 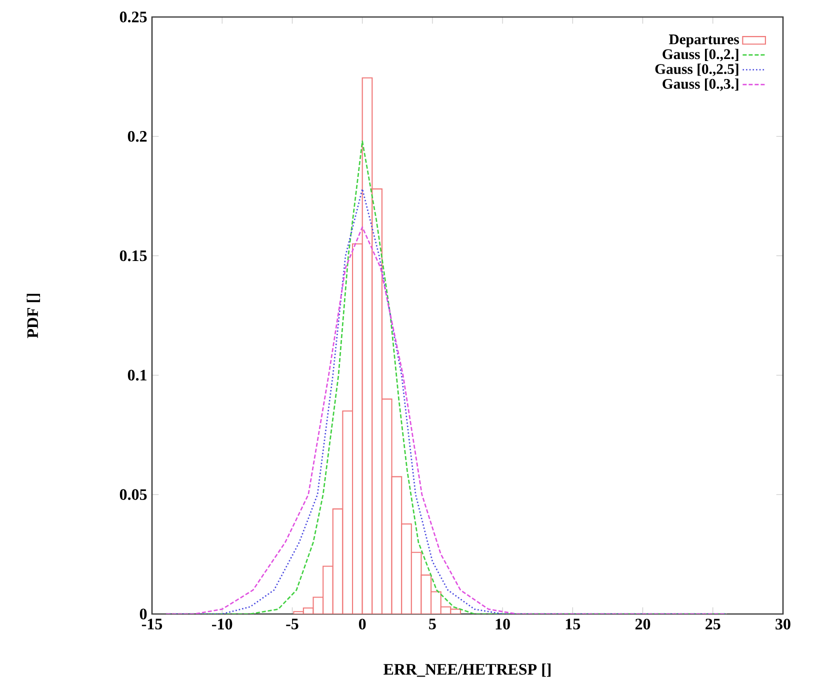 What do you see at coordinates (467, 670) in the screenshot?
I see `x-axis-title: ERR_NEE/HETRESP []` at bounding box center [467, 670].